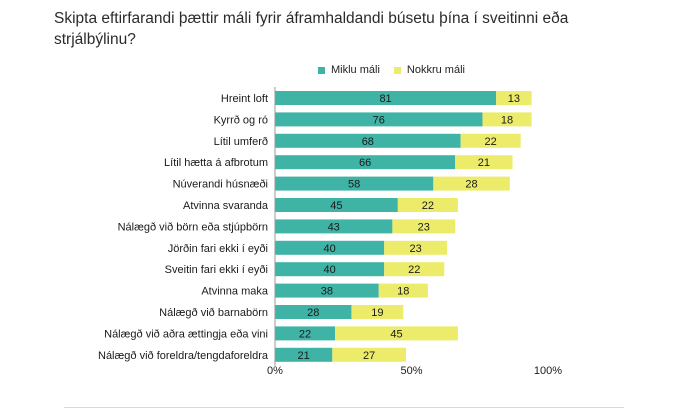  What do you see at coordinates (275, 371) in the screenshot?
I see `x-tick-label: 0%` at bounding box center [275, 371].